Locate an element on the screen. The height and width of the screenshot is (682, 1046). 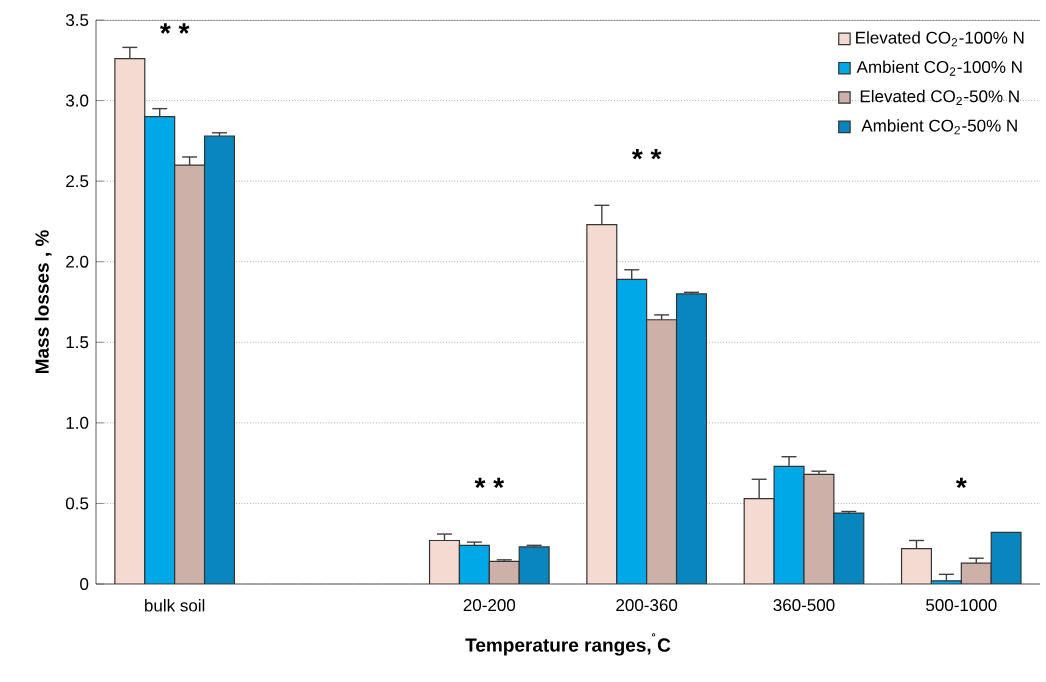
legend-label: Ambient CO$_{2}$-100% N is located at coordinates (939, 68).